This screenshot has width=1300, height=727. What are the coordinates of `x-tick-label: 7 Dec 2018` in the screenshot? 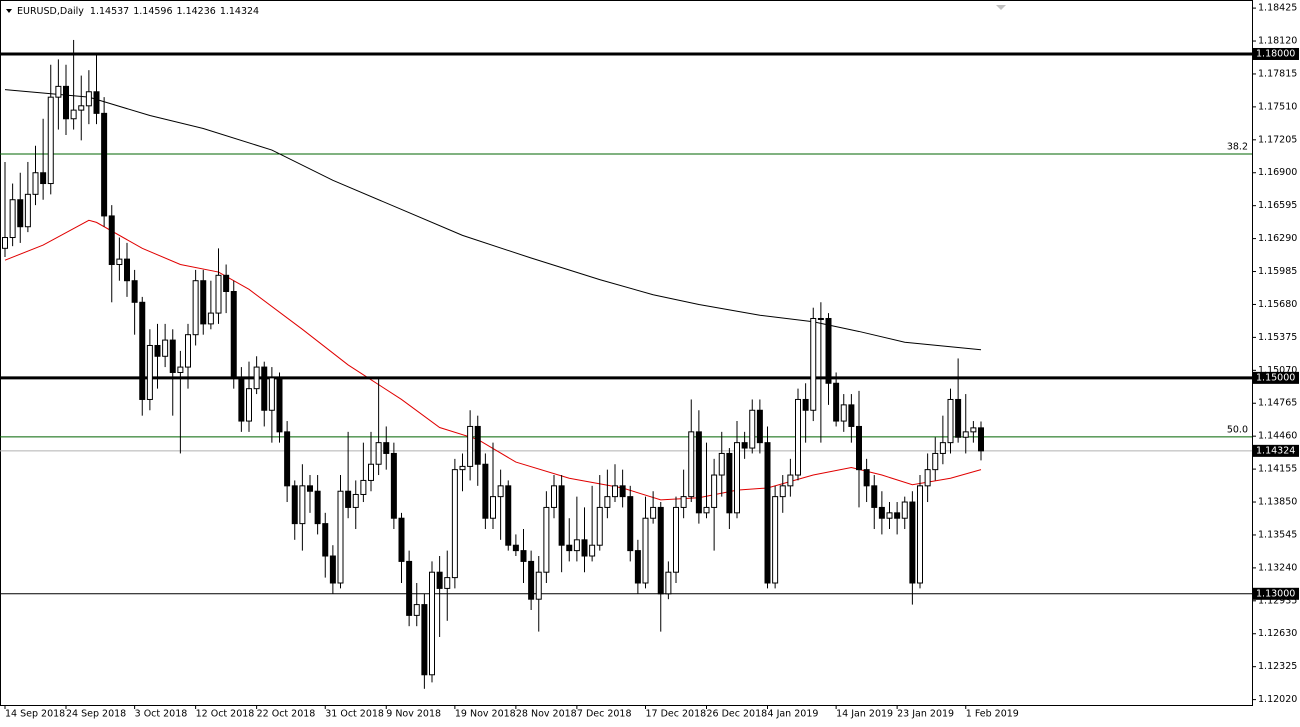 It's located at (604, 714).